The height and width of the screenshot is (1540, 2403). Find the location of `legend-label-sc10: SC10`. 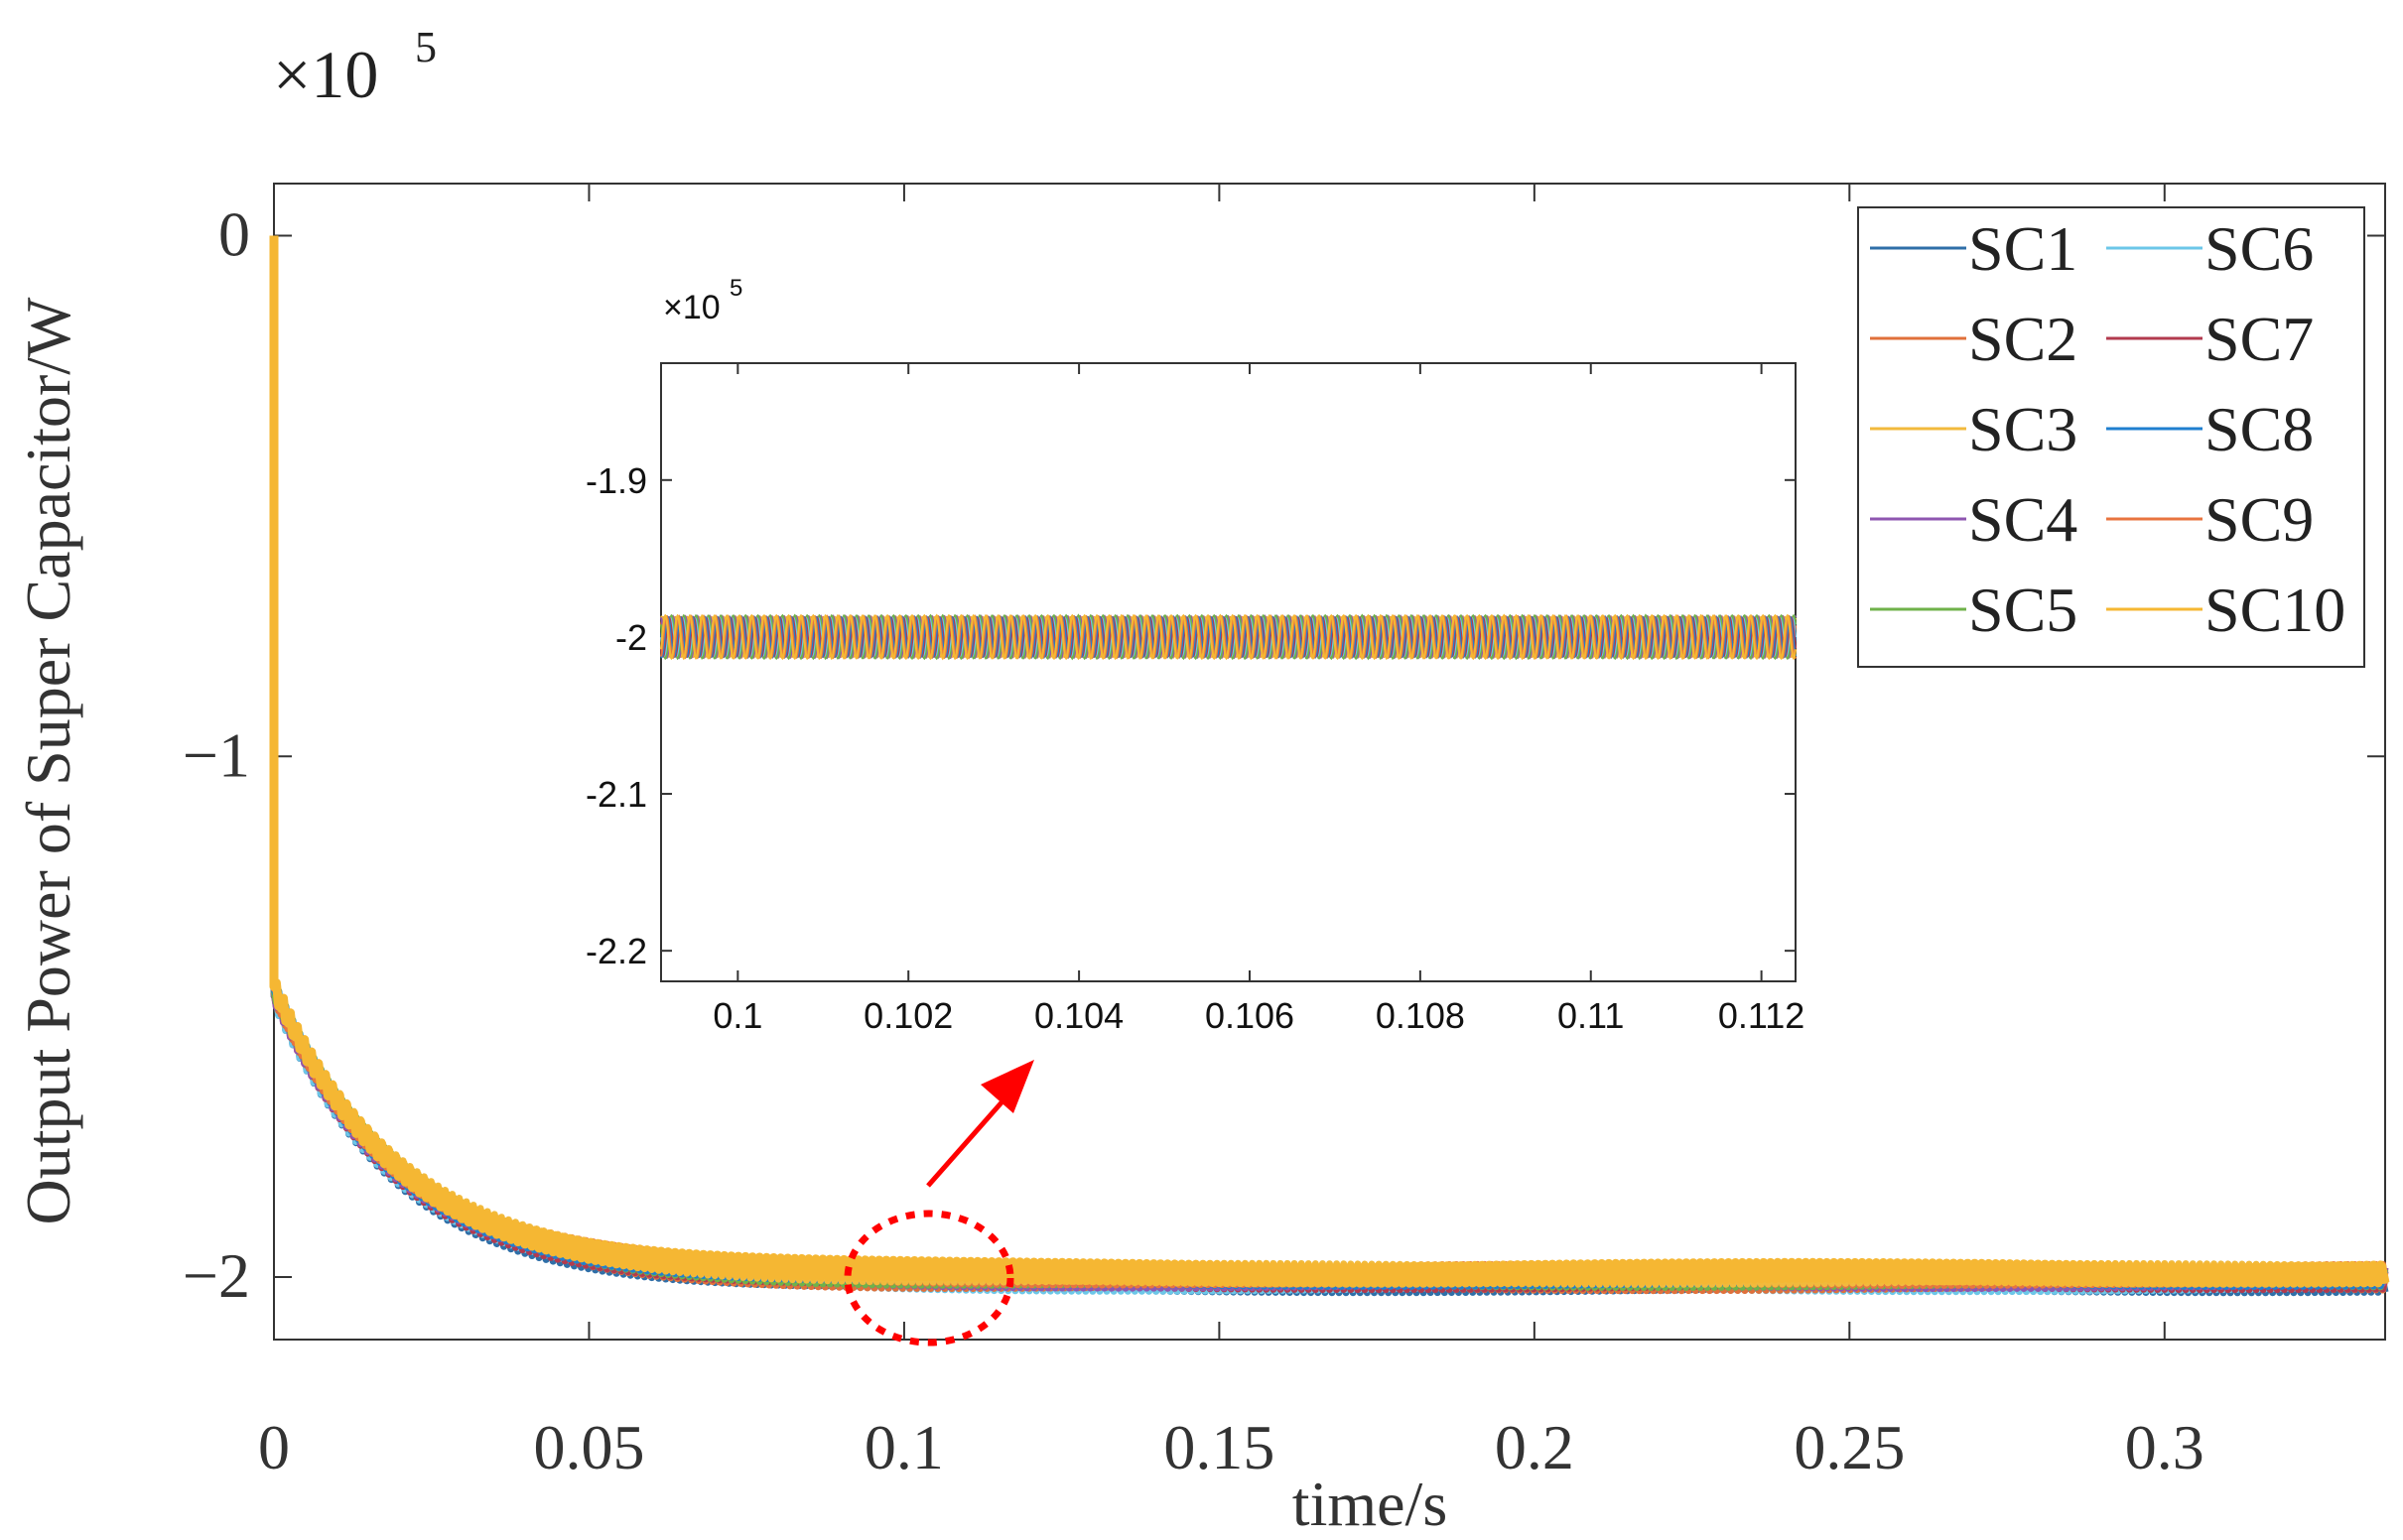

legend-label-sc10: SC10 is located at coordinates (2274, 610).